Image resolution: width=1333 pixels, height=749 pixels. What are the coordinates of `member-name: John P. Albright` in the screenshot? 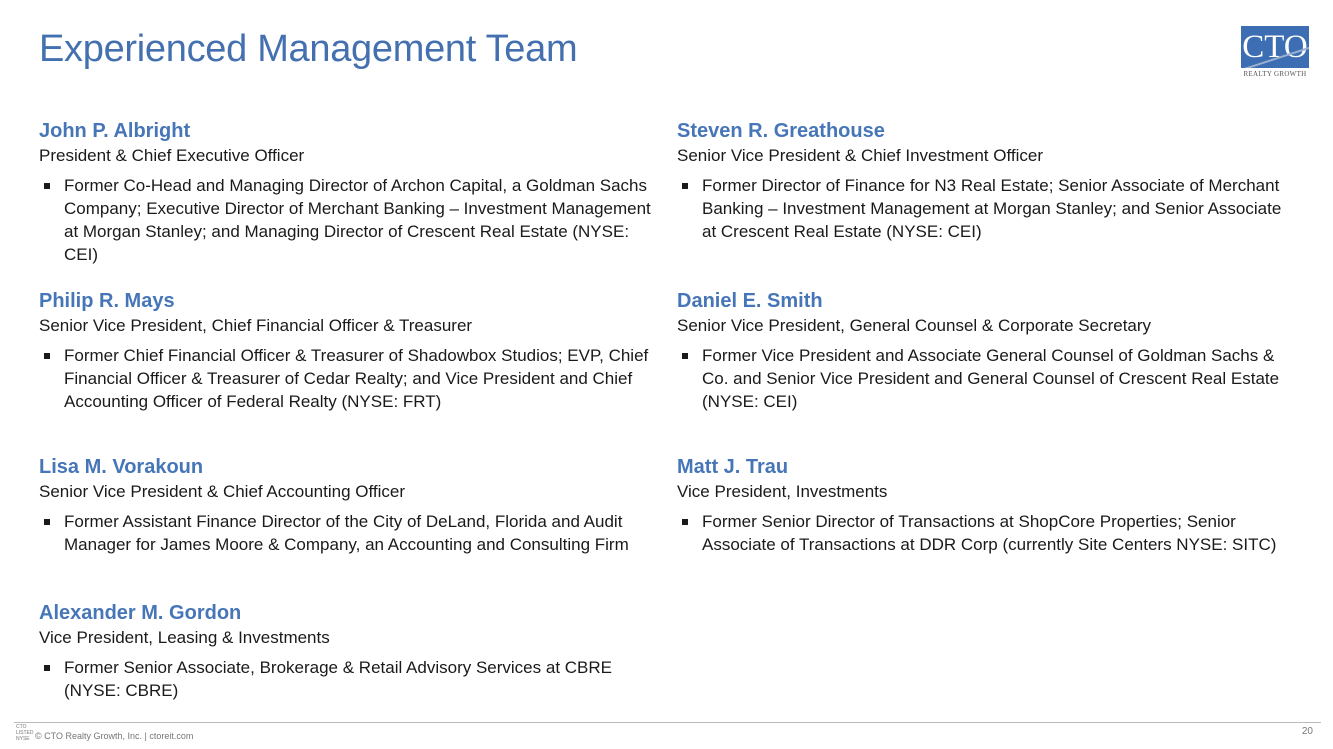 It's located at (115, 131).